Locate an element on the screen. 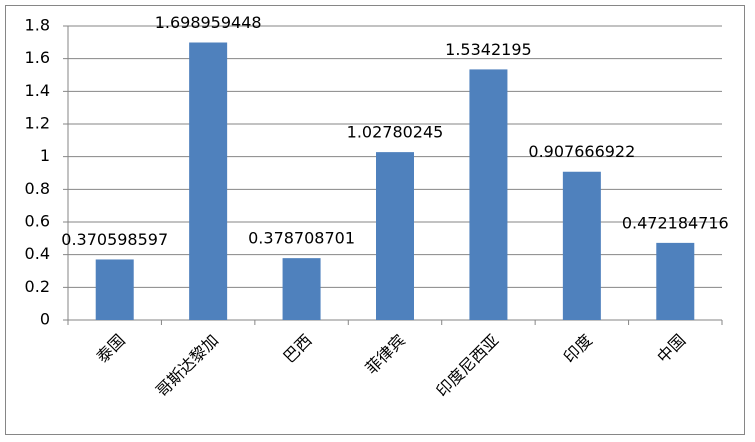 Image resolution: width=755 pixels, height=442 pixels. y-tick-label: 1 is located at coordinates (45, 155).